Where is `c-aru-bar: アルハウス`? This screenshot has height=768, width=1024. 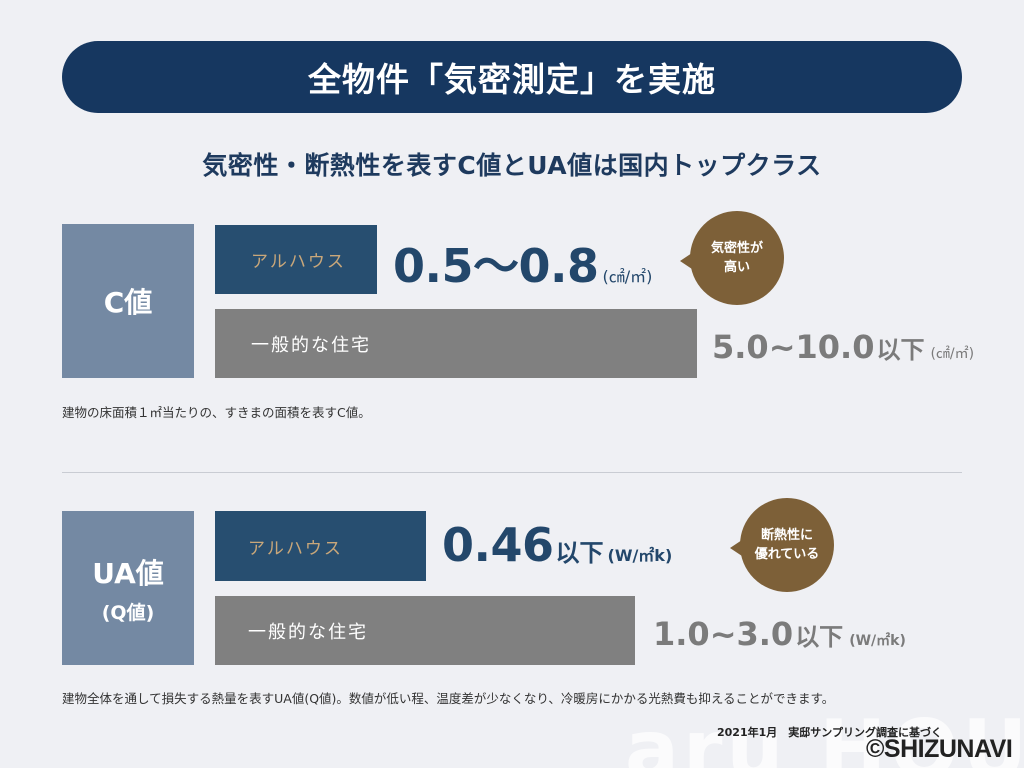 c-aru-bar: アルハウス is located at coordinates (296, 259).